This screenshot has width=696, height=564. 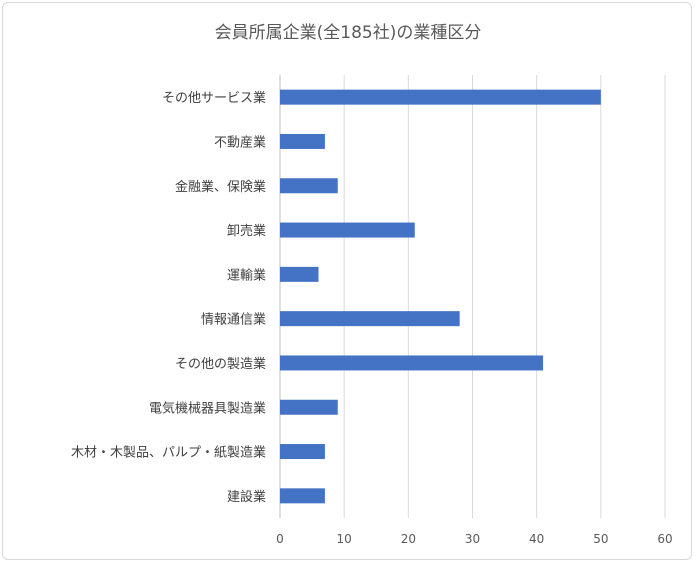 I want to click on category-label: 電気機械器具製造業, so click(x=207, y=408).